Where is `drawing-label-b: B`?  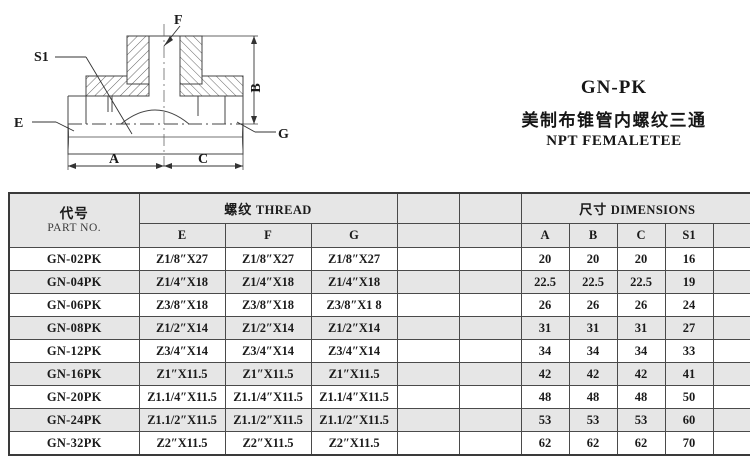 drawing-label-b: B is located at coordinates (256, 87).